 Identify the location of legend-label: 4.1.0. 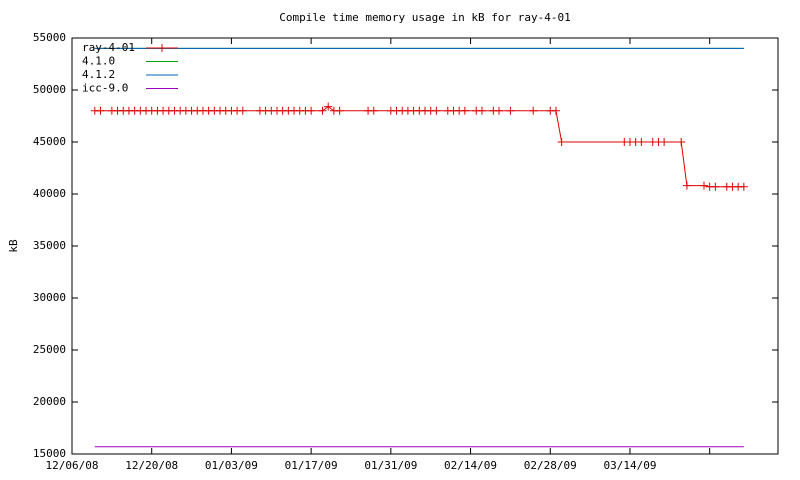
(98, 61).